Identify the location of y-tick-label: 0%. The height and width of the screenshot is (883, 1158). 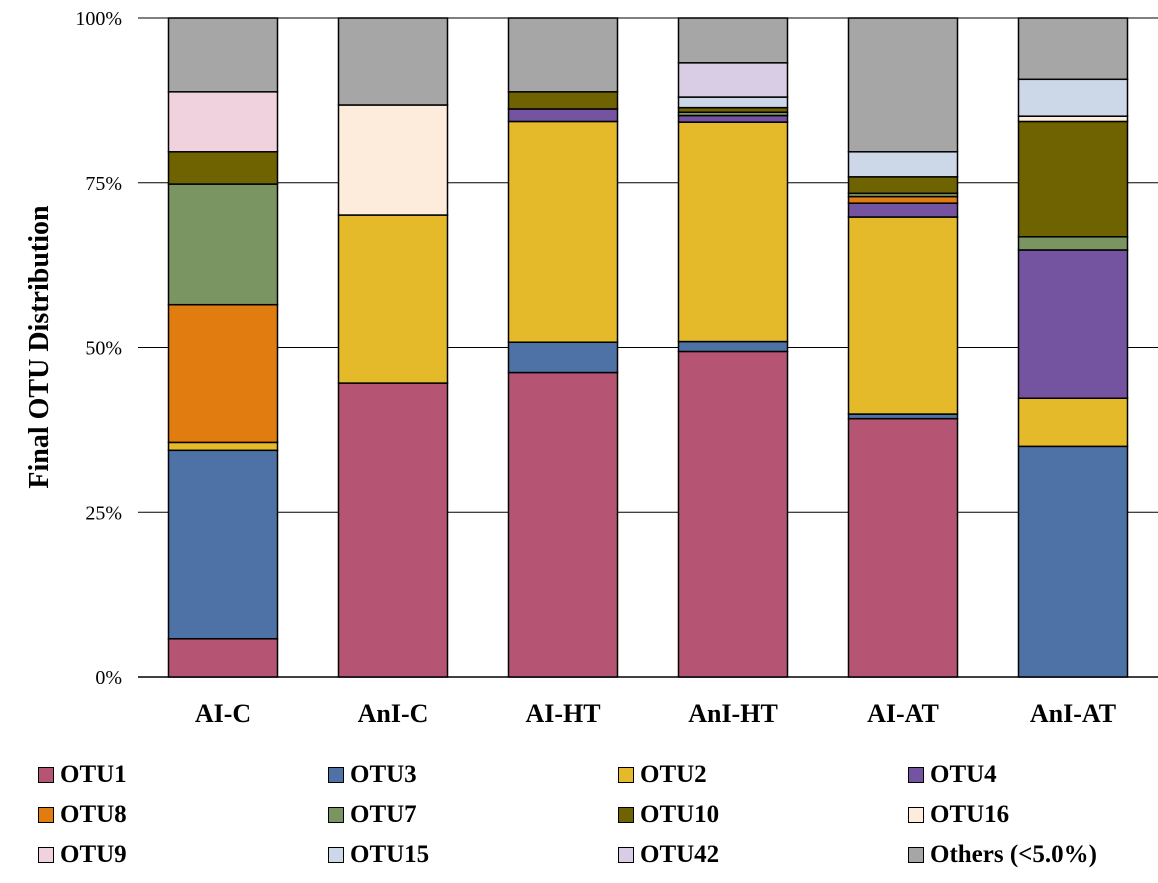
(108, 678).